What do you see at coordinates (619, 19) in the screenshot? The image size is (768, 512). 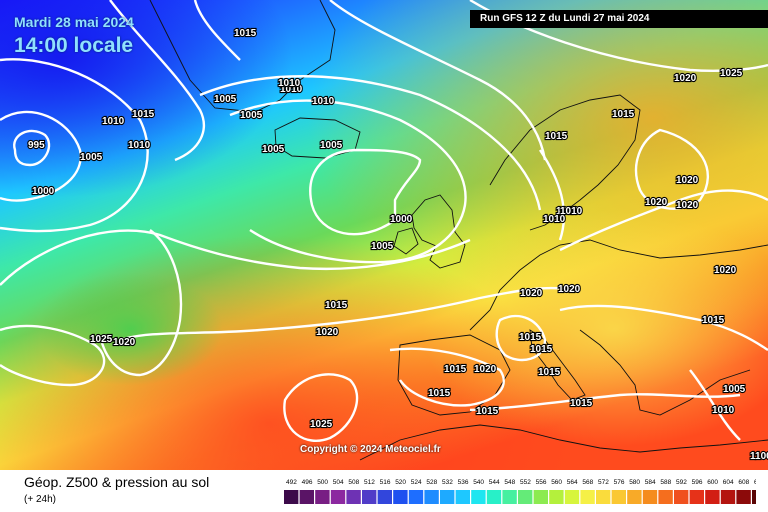 I see `model-run-label: Run GFS 12 Z du Lundi 27 mai 2024` at bounding box center [619, 19].